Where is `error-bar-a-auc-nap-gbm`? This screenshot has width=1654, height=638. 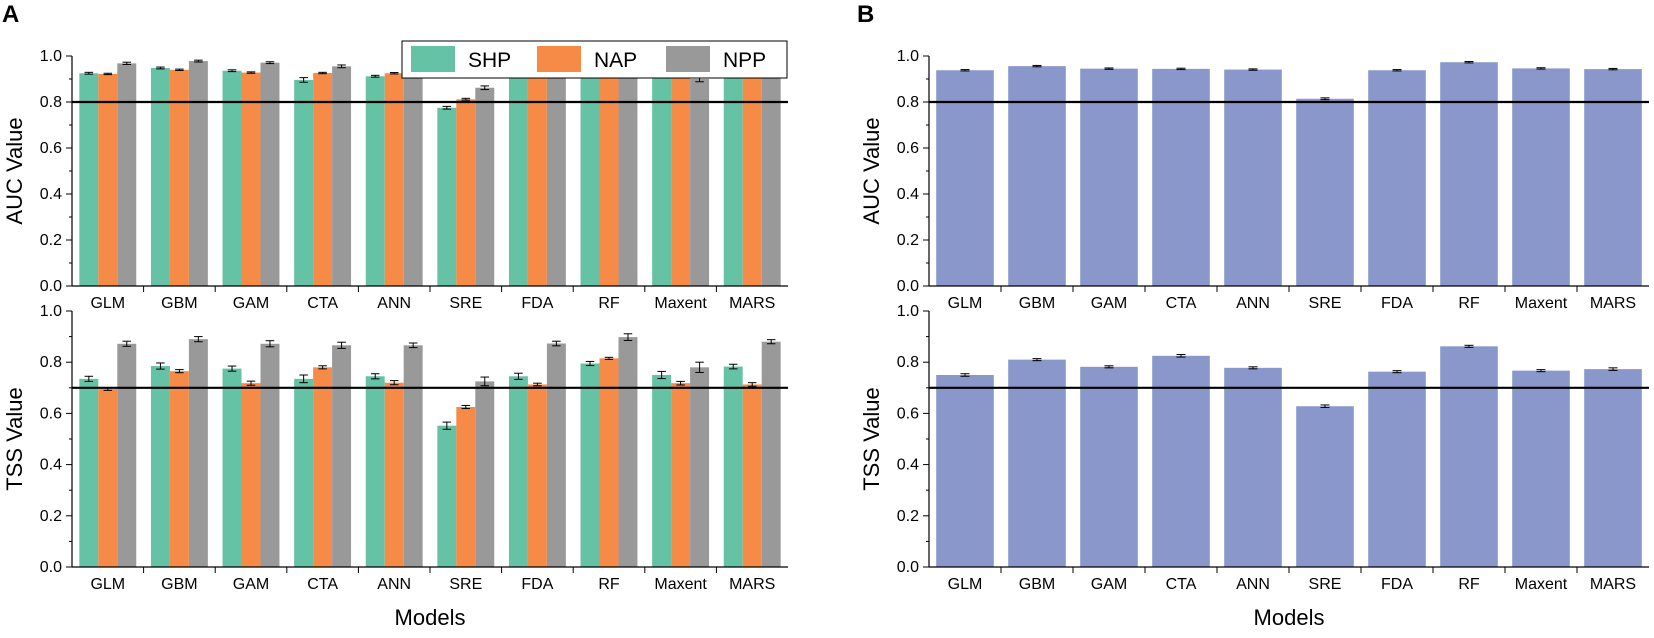 error-bar-a-auc-nap-gbm is located at coordinates (179, 69).